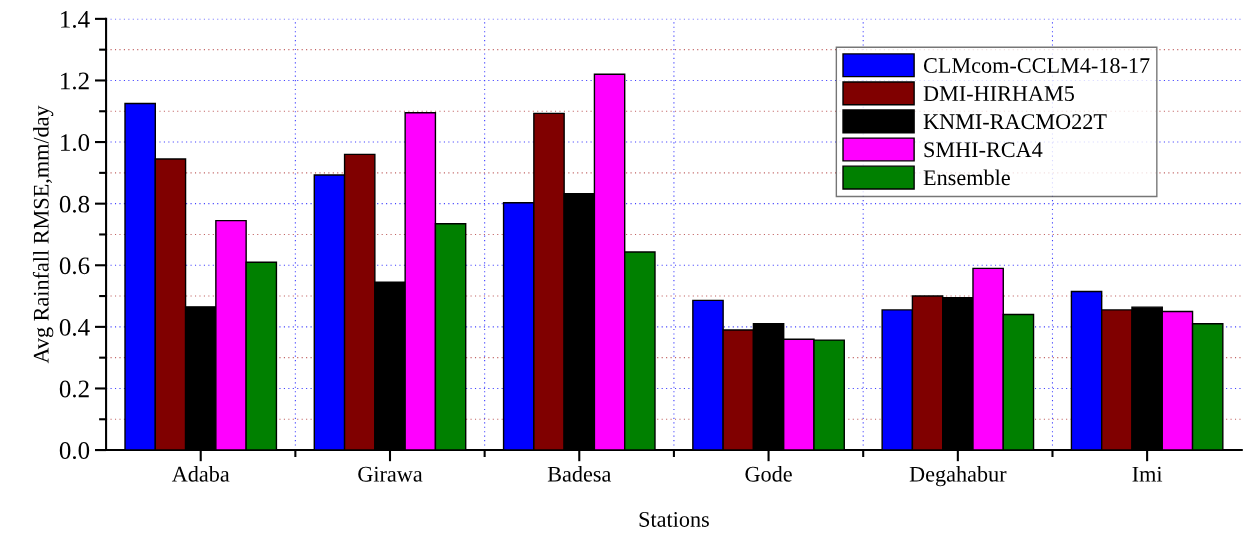 Image resolution: width=1248 pixels, height=539 pixels. Describe the element at coordinates (768, 474) in the screenshot. I see `x-tick-label: Gode` at that location.